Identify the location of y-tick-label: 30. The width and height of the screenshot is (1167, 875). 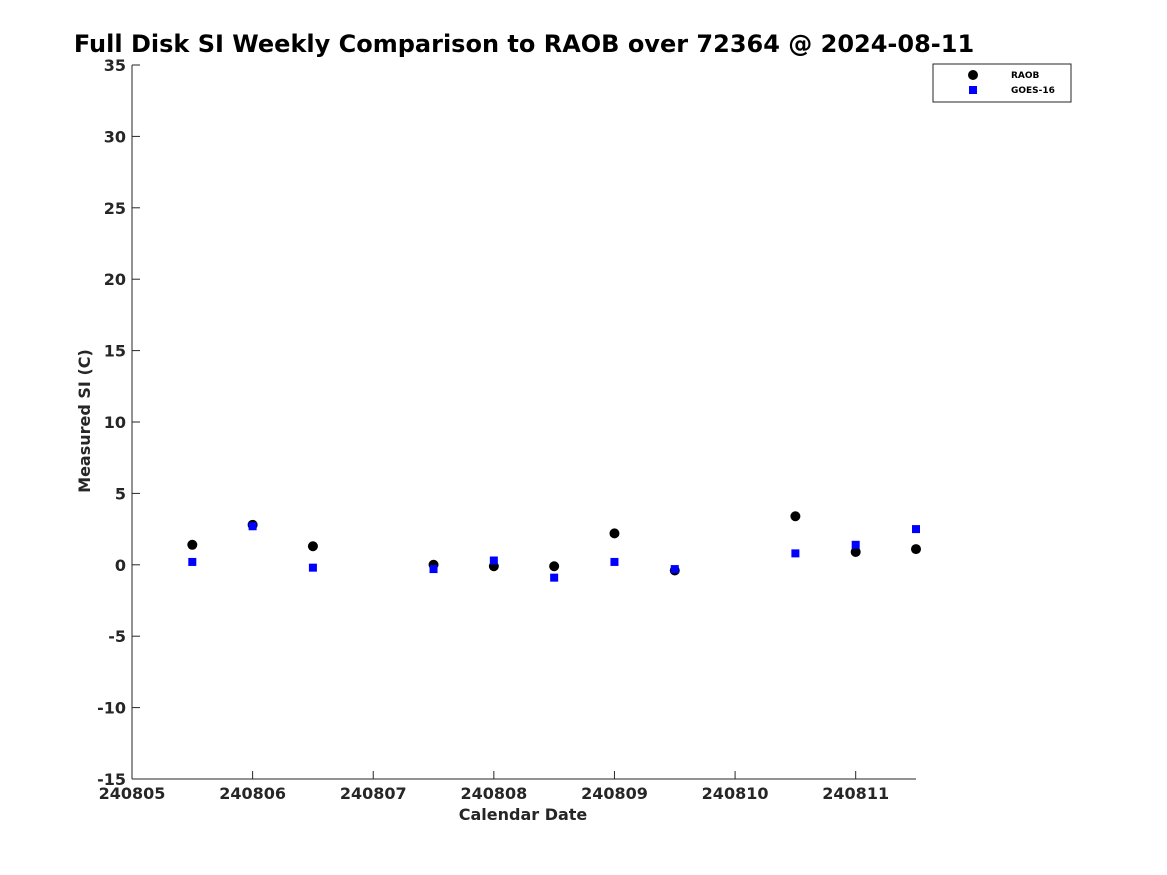
(115, 136).